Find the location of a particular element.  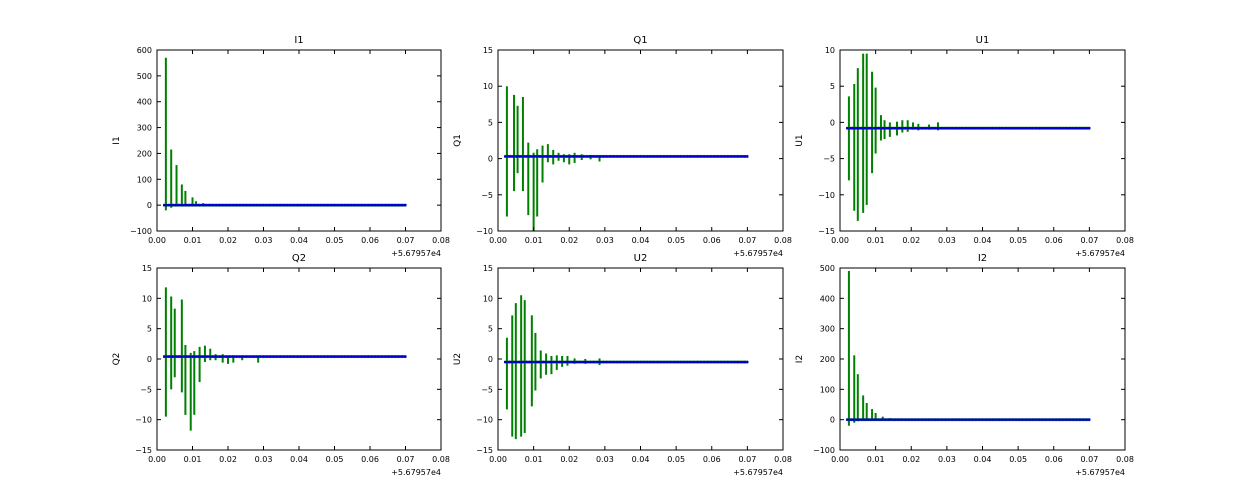

y-axis-label: Q2 is located at coordinates (117, 359).